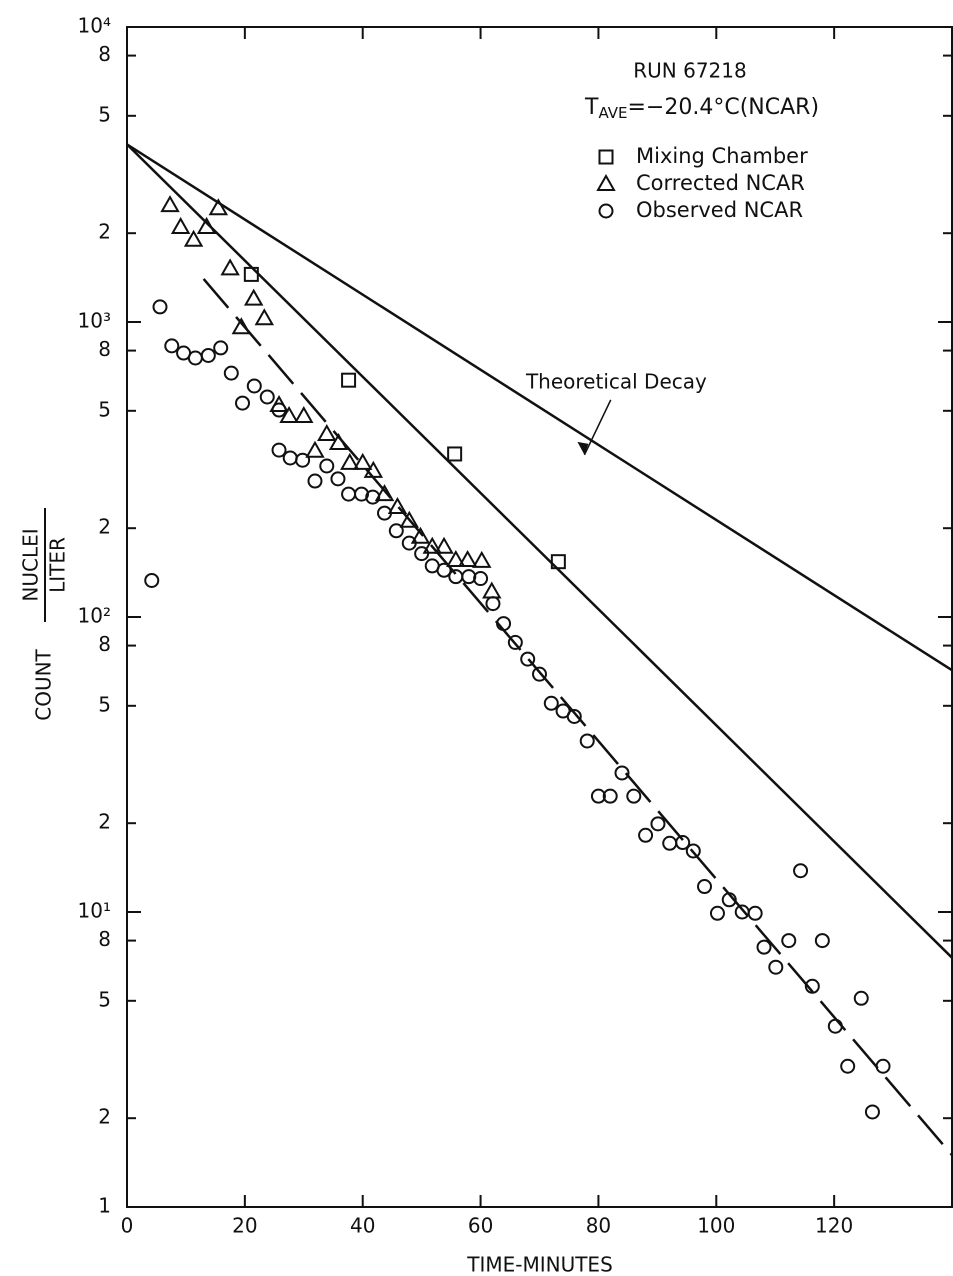 This screenshot has width=953, height=1276. Describe the element at coordinates (719, 210) in the screenshot. I see `legend-label: Observed NCAR` at that location.